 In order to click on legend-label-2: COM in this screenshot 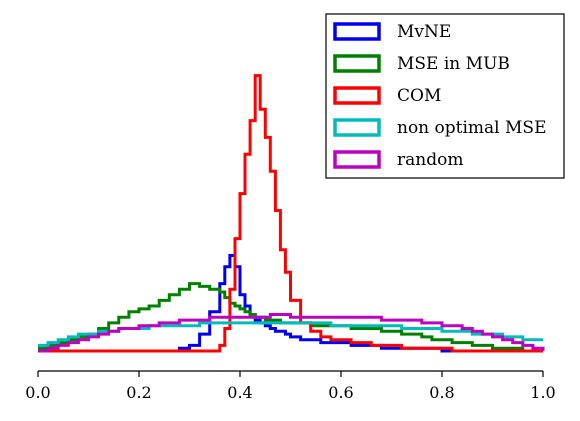, I will do `click(419, 96)`.